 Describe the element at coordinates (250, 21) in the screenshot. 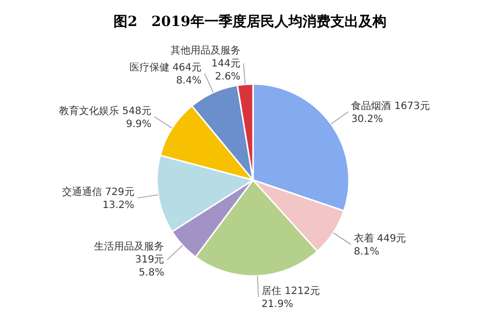

I see `chart-title: 图2 2019年一季度居民人均消费支出及构` at that location.